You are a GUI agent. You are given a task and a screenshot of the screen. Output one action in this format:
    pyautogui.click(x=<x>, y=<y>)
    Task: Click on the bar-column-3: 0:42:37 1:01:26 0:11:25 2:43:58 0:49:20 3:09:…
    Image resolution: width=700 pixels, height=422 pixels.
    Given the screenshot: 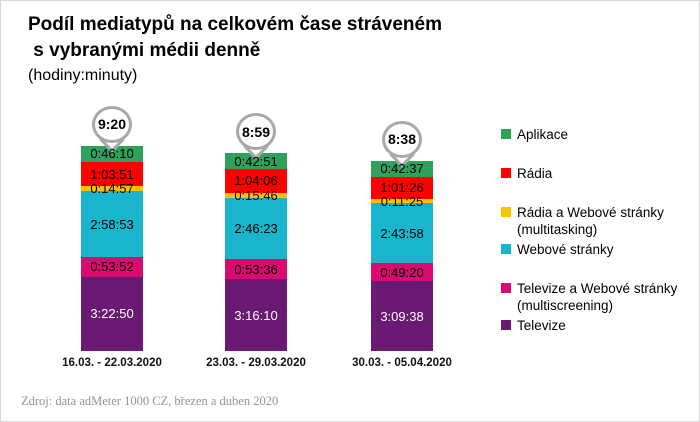 What is the action you would take?
    pyautogui.click(x=402, y=255)
    